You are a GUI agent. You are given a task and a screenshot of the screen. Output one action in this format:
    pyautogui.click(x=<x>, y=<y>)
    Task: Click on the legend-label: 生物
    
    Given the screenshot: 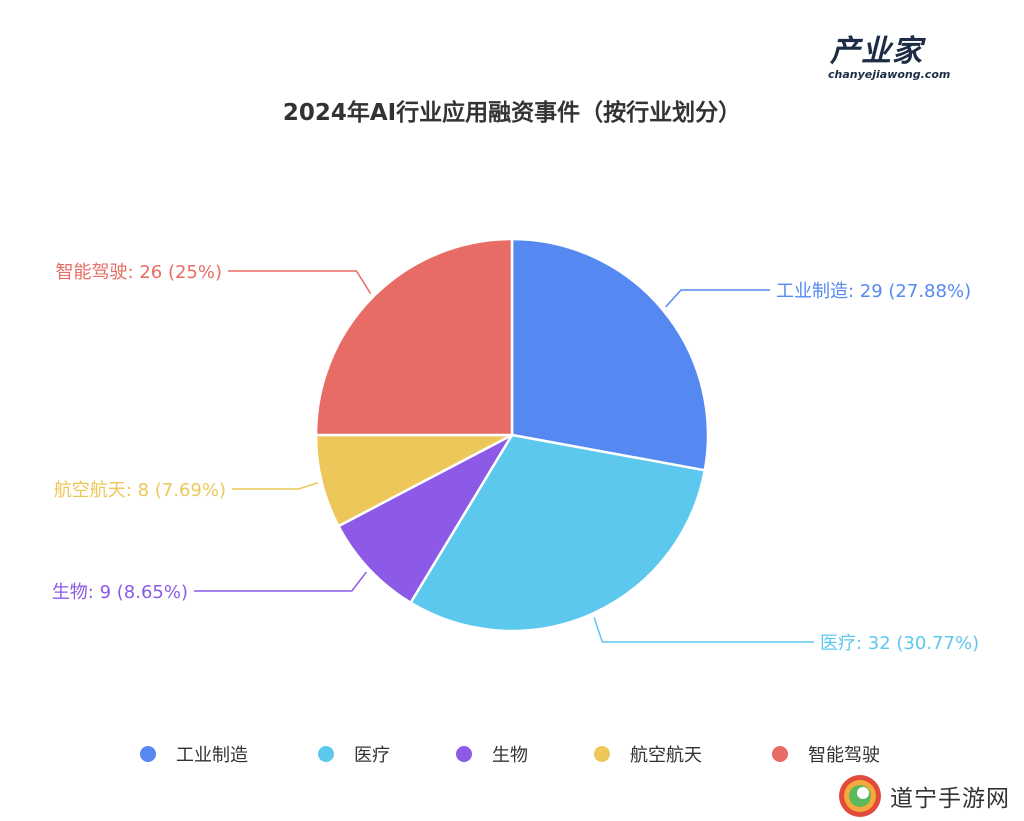 What is the action you would take?
    pyautogui.click(x=510, y=755)
    